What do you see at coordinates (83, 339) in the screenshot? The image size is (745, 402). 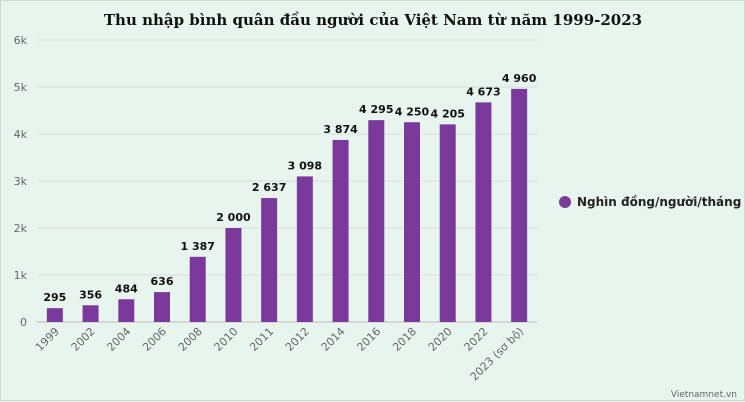 I see `x-tick-label: 2002` at bounding box center [83, 339].